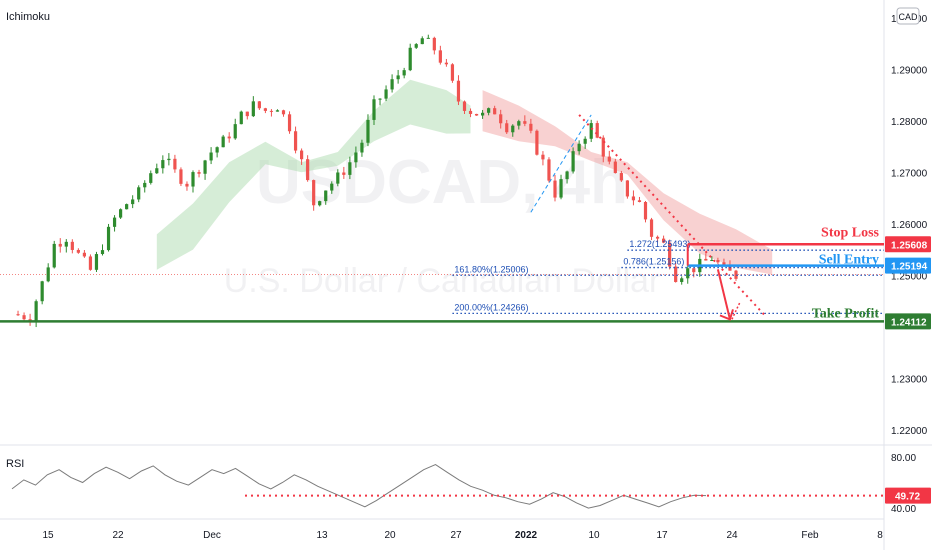 Image resolution: width=932 pixels, height=550 pixels. I want to click on fib-level-label: 1.272(1.25493), so click(659, 244).